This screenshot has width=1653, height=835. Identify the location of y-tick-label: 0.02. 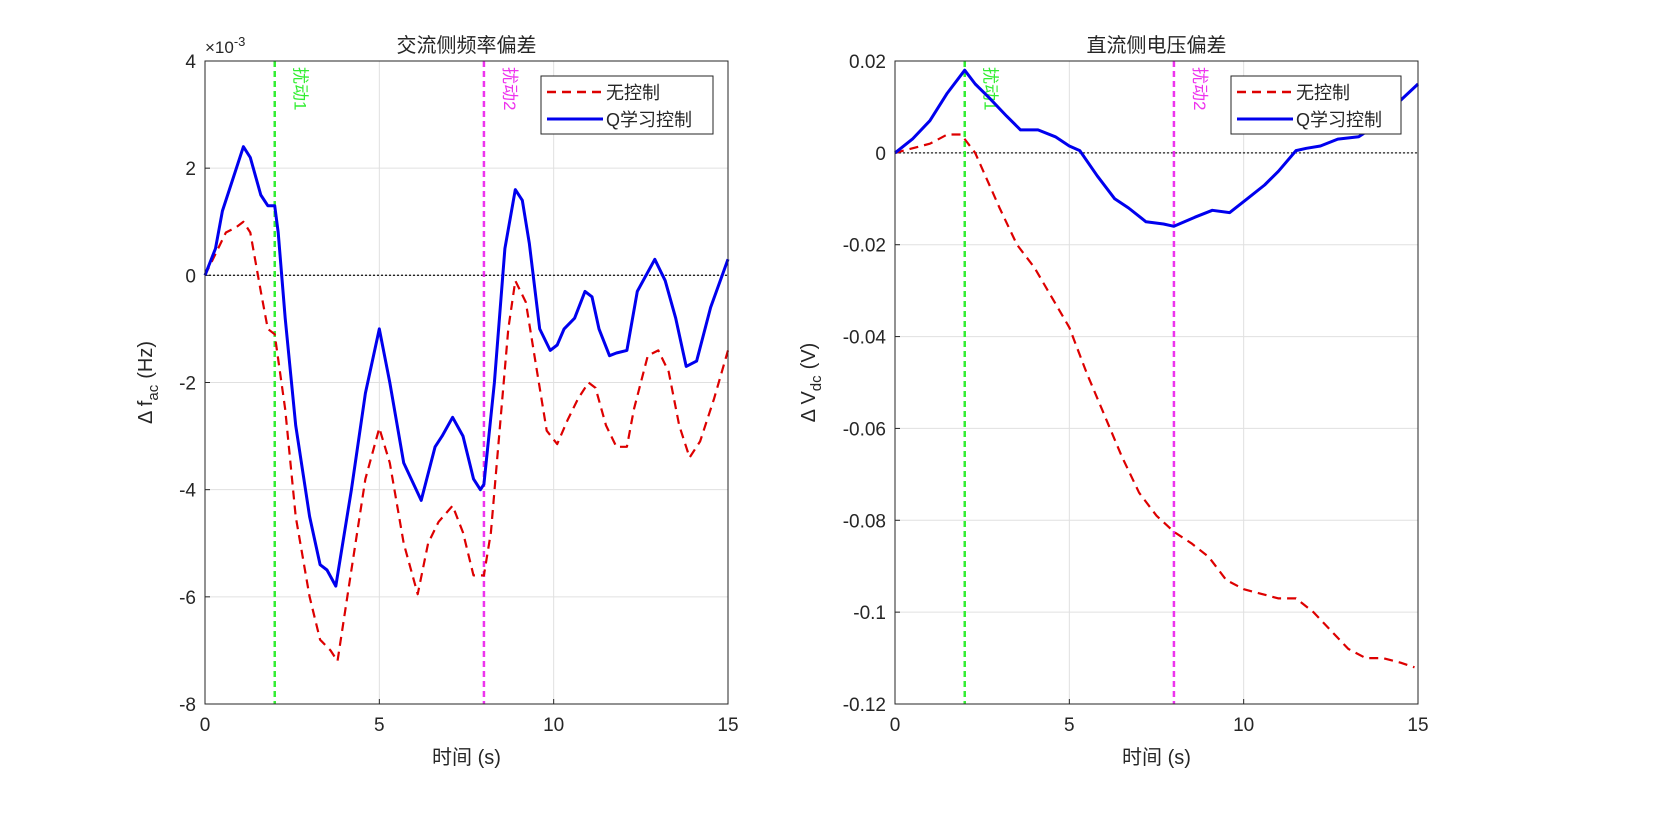
(867, 62).